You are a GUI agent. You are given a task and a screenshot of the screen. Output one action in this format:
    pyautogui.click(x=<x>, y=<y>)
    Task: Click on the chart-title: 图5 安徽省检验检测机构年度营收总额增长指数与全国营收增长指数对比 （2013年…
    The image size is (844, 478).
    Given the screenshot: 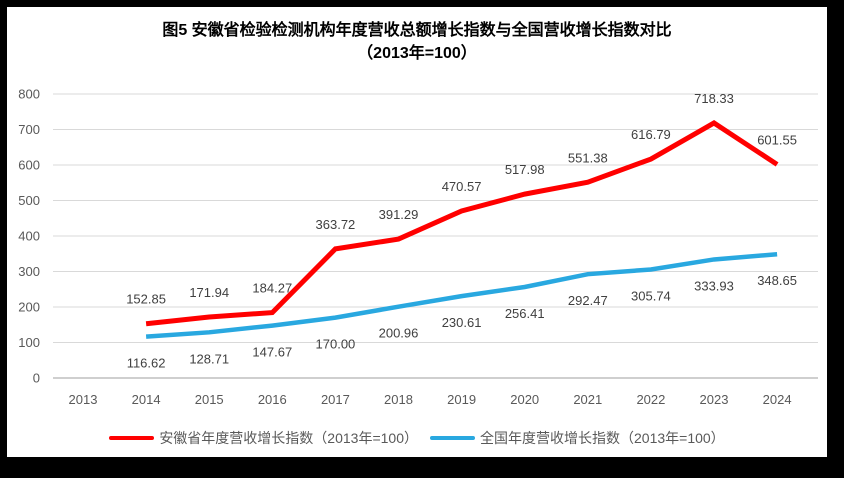 What is the action you would take?
    pyautogui.click(x=417, y=42)
    